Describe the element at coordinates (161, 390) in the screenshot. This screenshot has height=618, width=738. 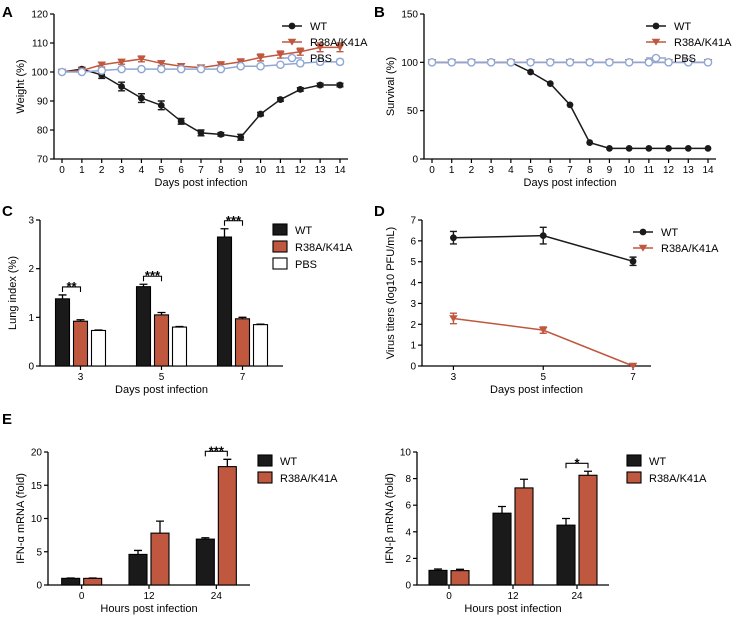
I see `x-axis-title: Days post infection` at that location.